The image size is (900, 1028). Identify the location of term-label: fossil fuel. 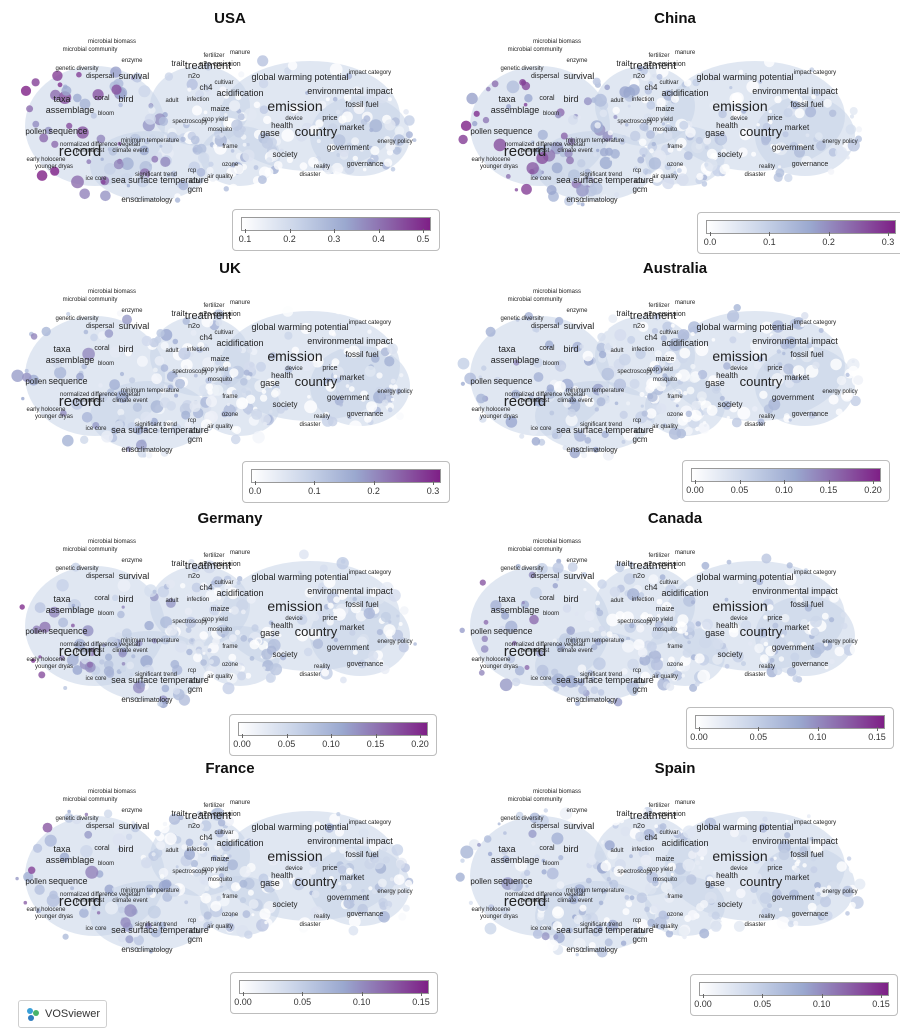
(807, 604).